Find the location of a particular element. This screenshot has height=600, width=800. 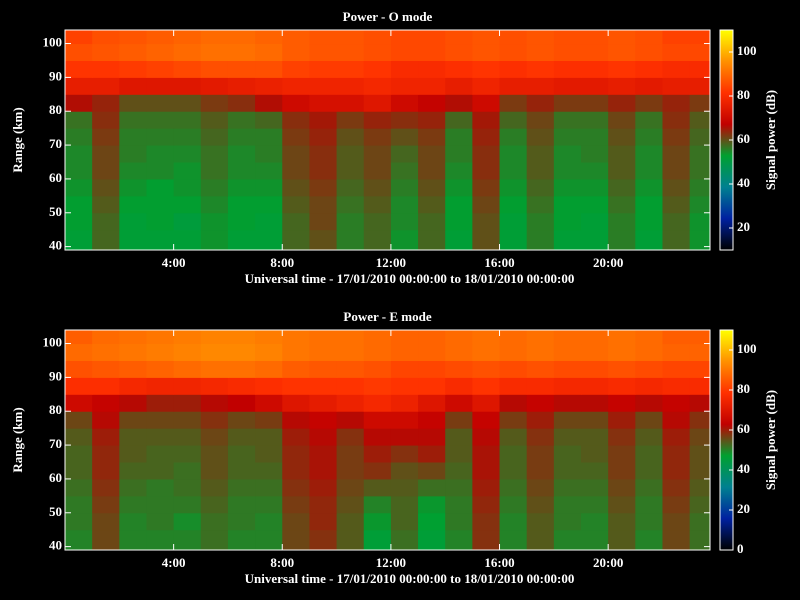

colorbar-tick-label: 60 is located at coordinates (743, 138).